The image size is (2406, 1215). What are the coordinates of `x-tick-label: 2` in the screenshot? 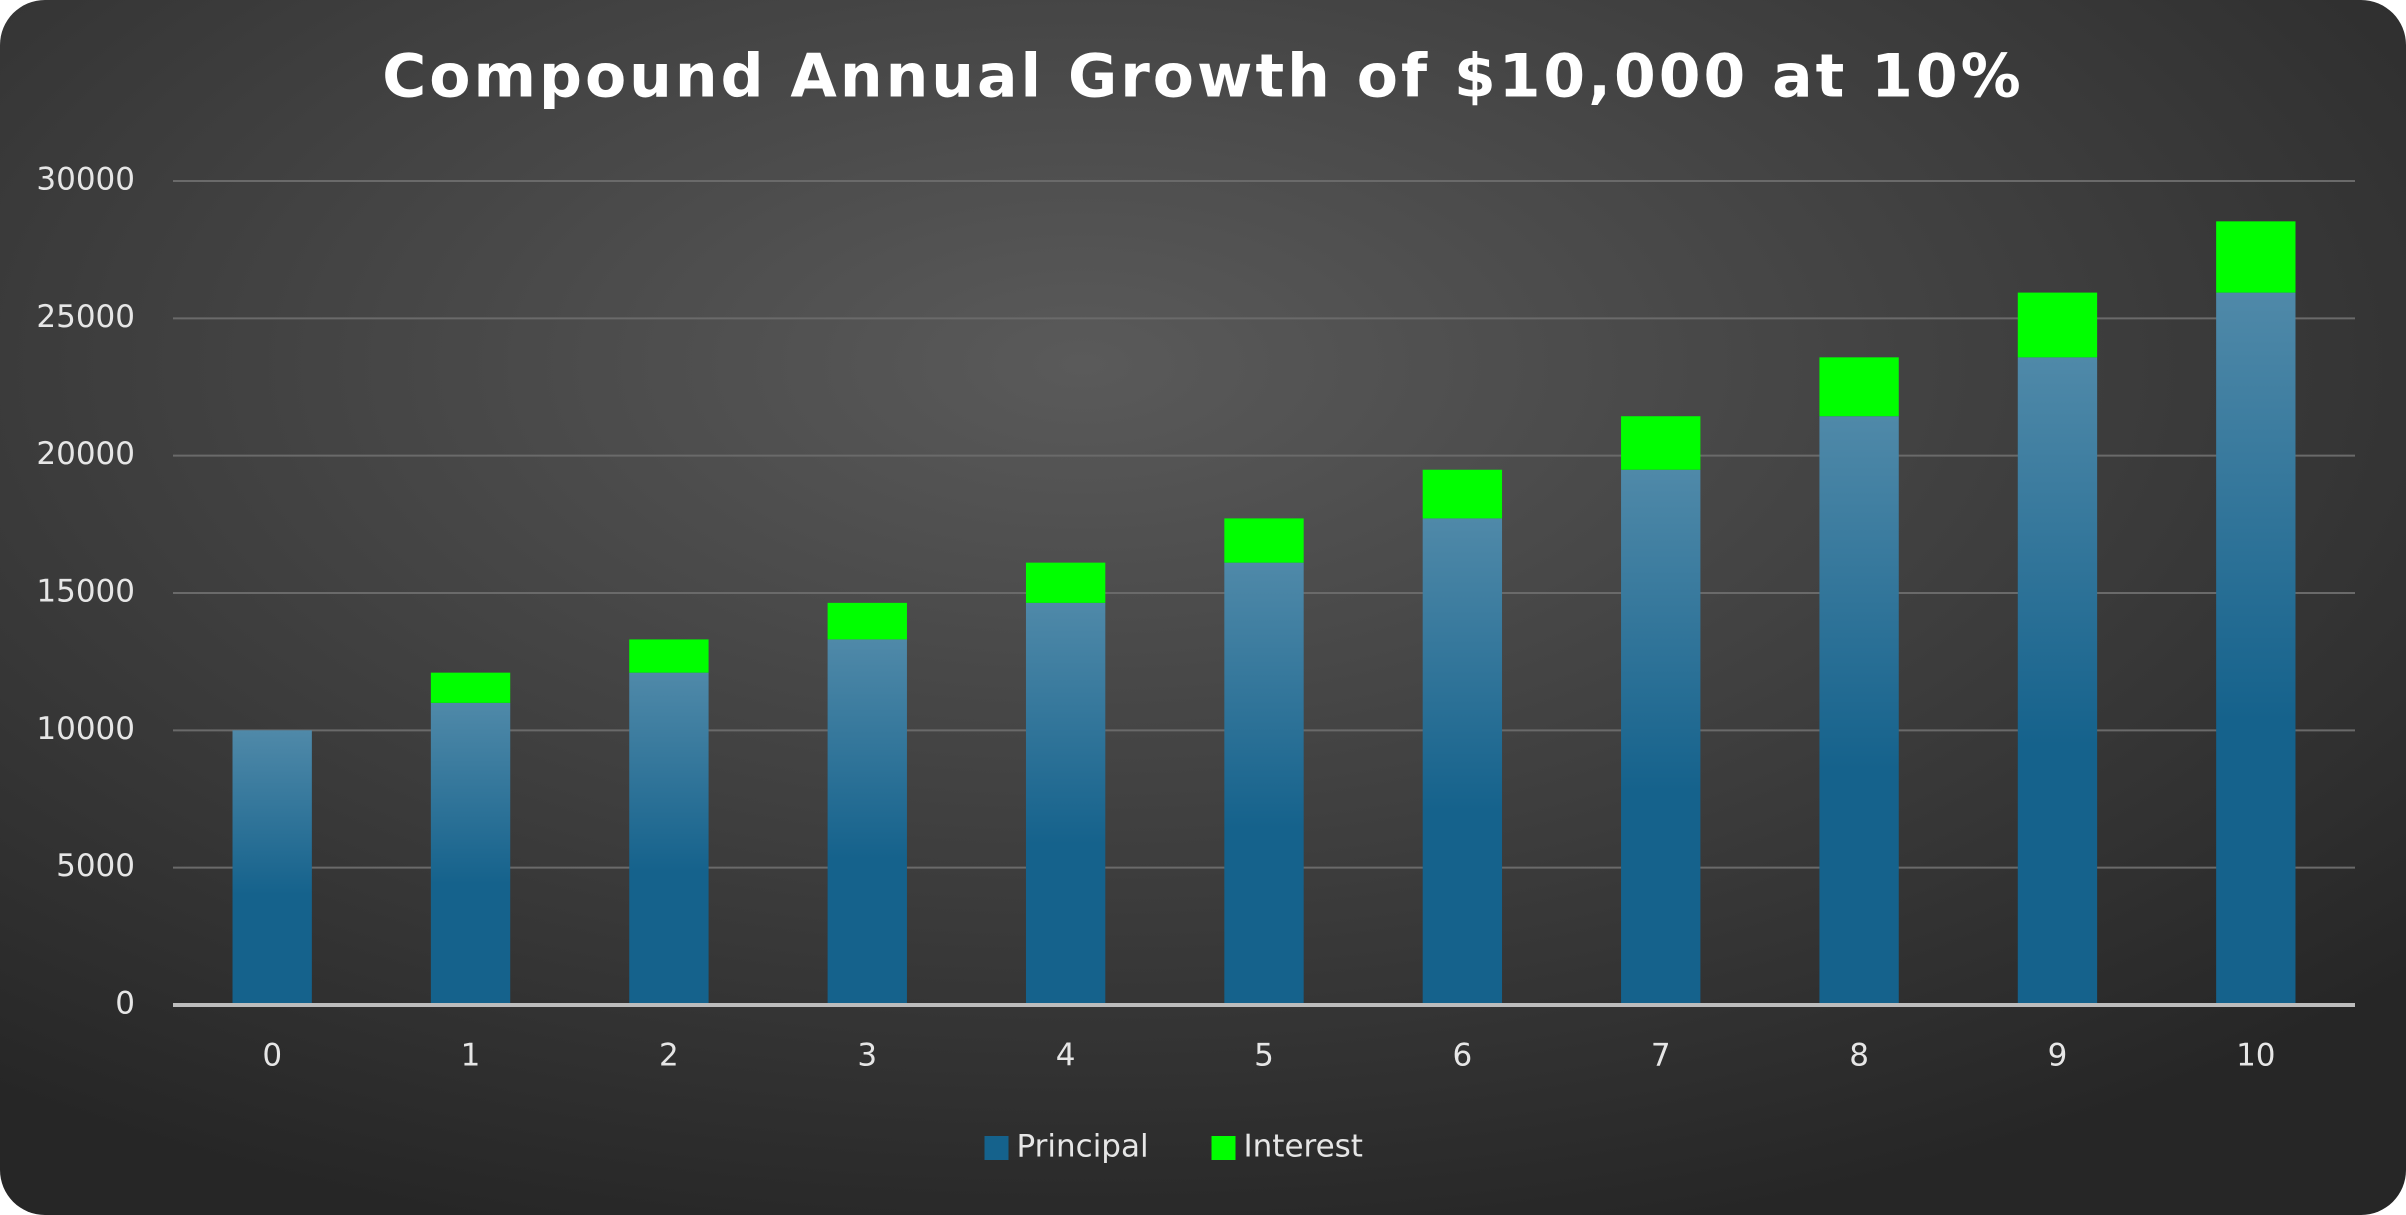 It's located at (669, 1056).